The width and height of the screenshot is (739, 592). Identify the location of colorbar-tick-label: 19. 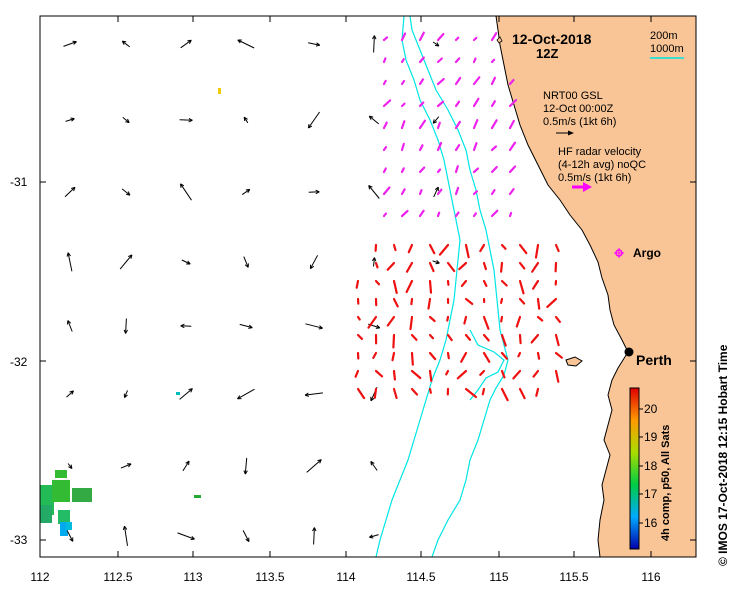
(651, 437).